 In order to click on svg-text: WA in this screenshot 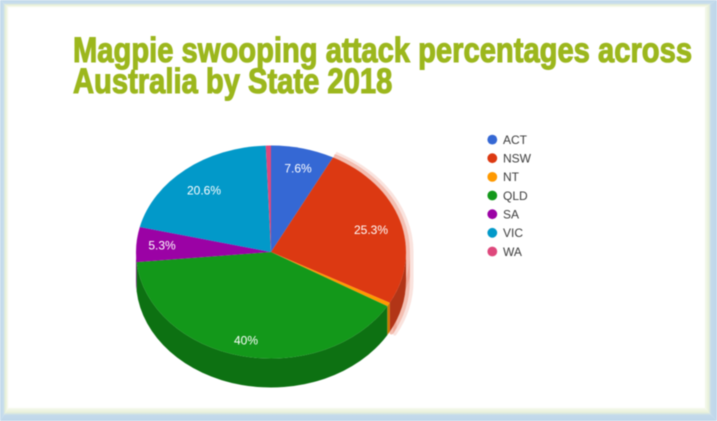, I will do `click(512, 252)`.